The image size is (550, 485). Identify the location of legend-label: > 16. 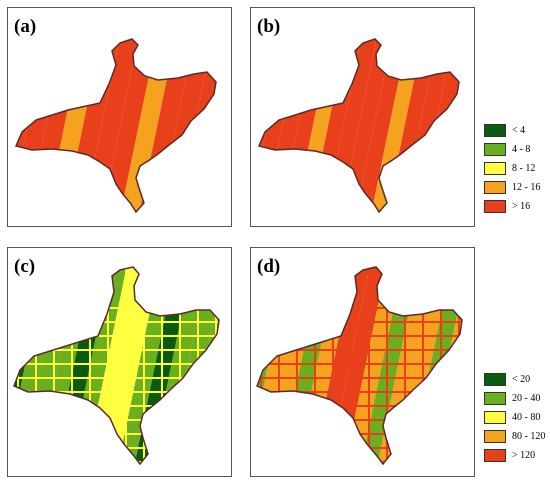
(521, 206).